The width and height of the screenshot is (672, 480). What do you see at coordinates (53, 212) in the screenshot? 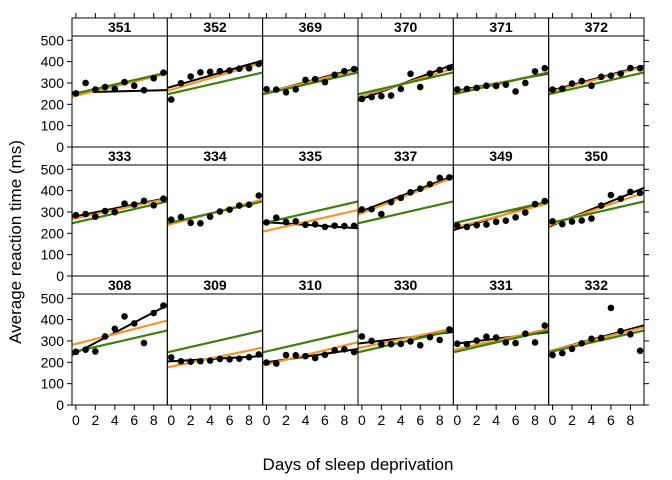
I see `y-tick-label: 300` at bounding box center [53, 212].